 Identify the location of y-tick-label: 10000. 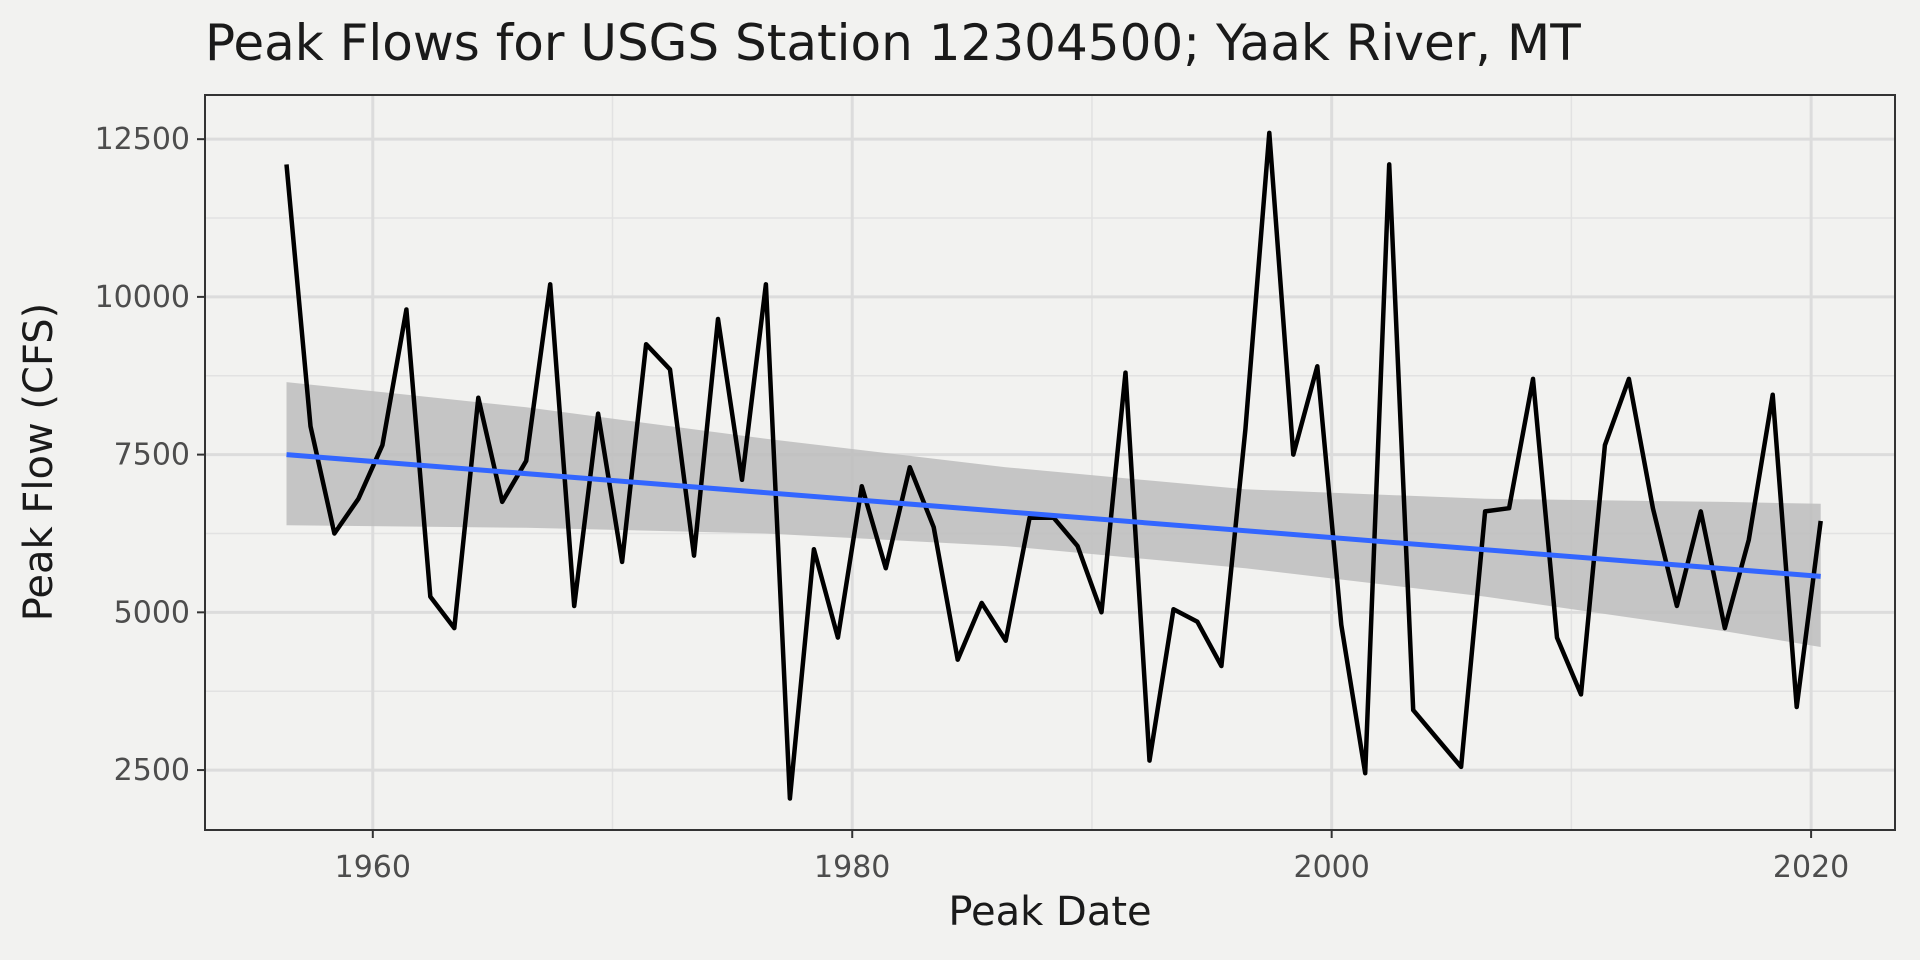
(142, 297).